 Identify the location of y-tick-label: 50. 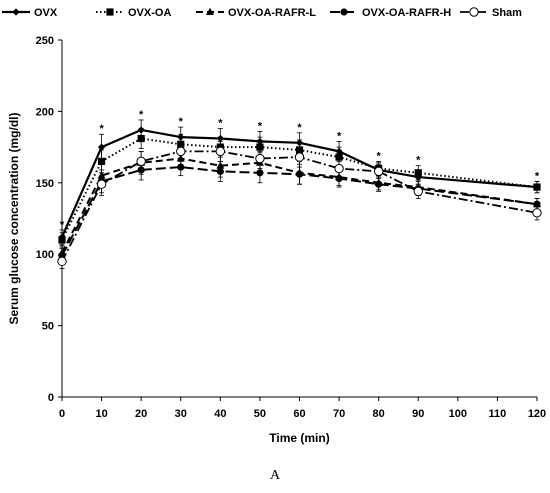
(48, 327).